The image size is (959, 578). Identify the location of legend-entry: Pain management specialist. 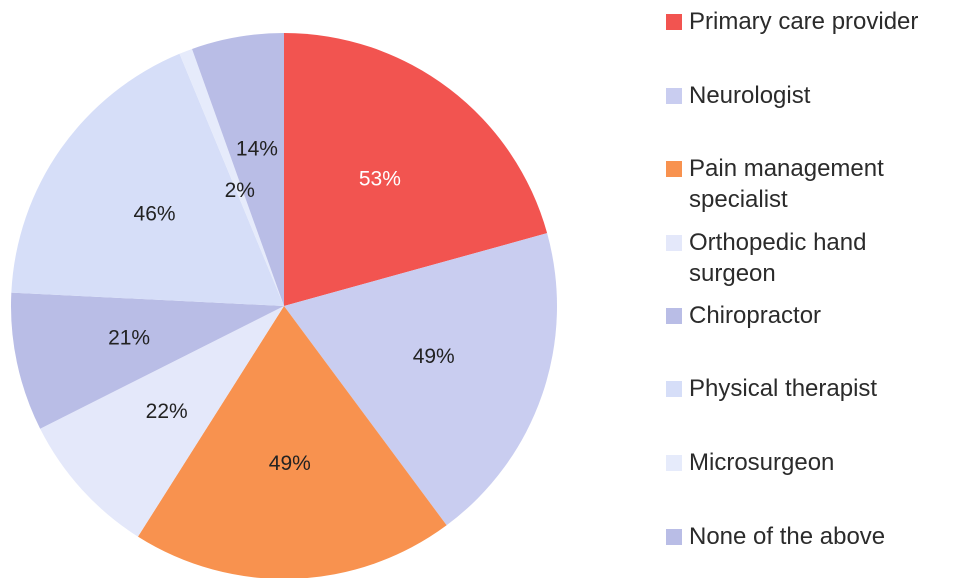
(808, 184).